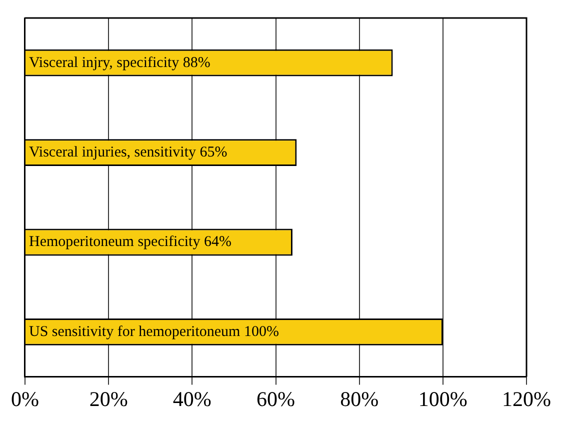  Describe the element at coordinates (275, 398) in the screenshot. I see `x-tick-label: 60%` at that location.